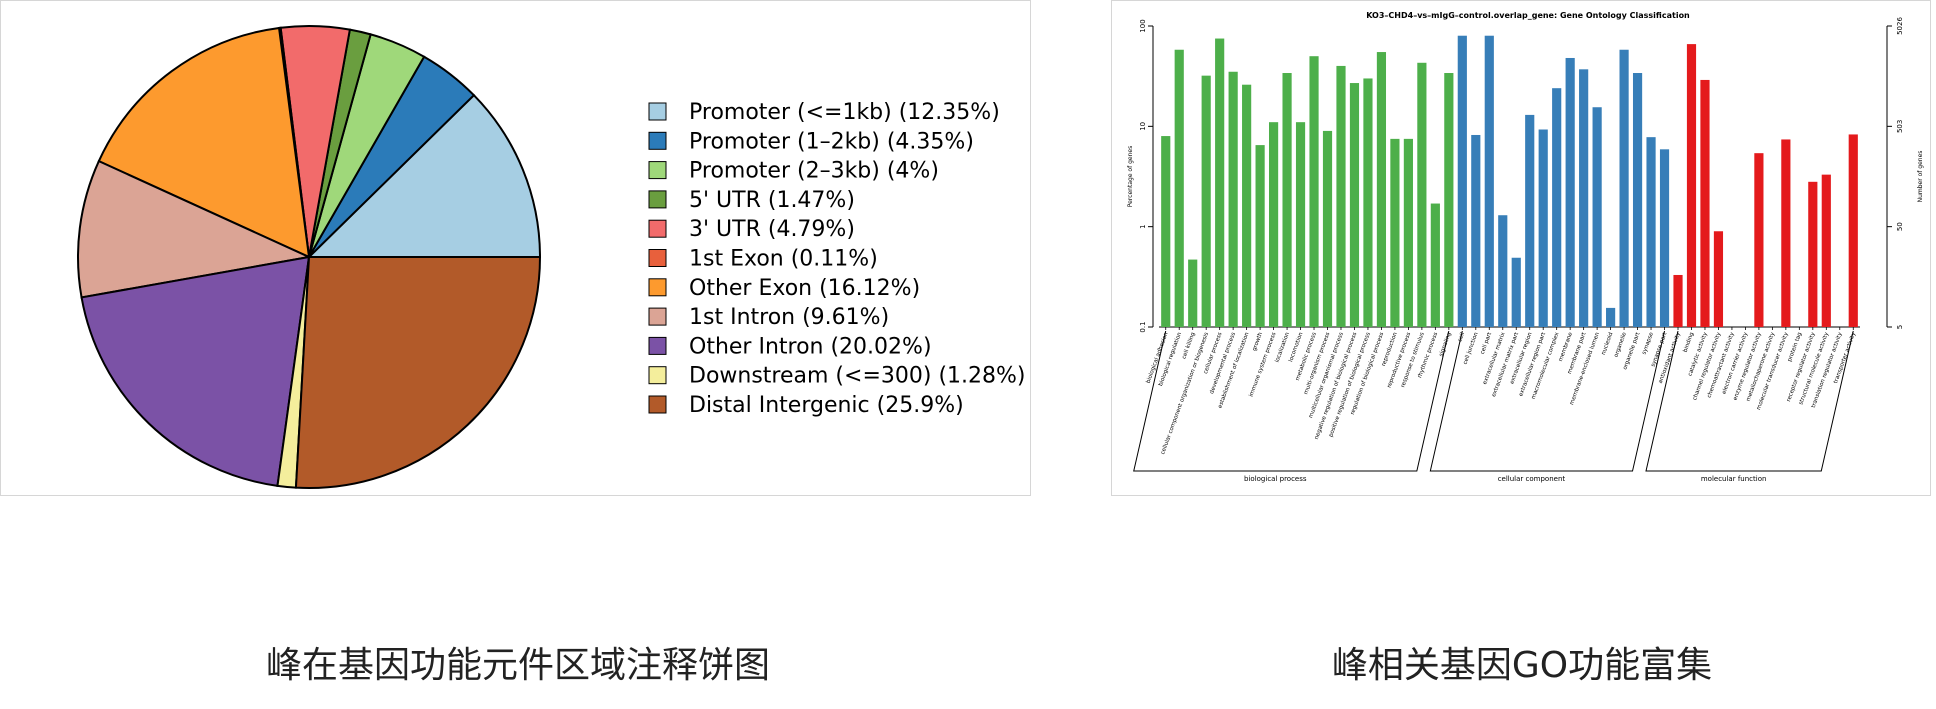 The height and width of the screenshot is (709, 1936). What do you see at coordinates (772, 229) in the screenshot?
I see `legend-label: 3' UTR (4.79%)` at bounding box center [772, 229].